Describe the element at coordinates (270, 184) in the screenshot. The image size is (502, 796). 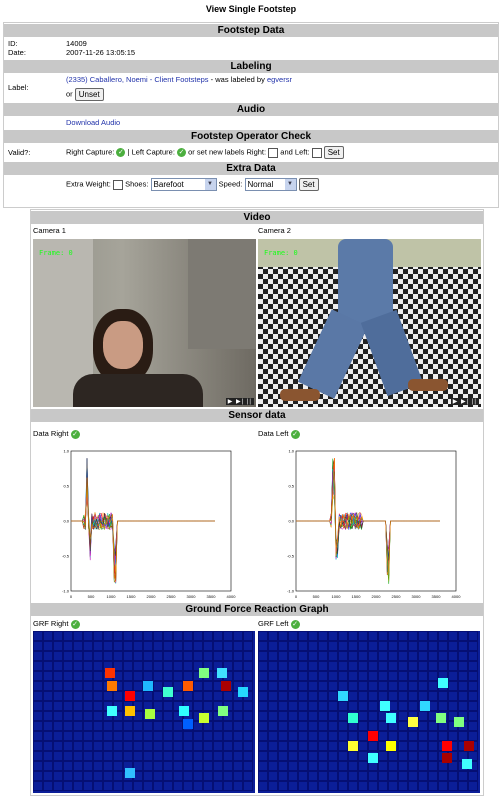
I see `speed-select: Normal ▼` at that location.